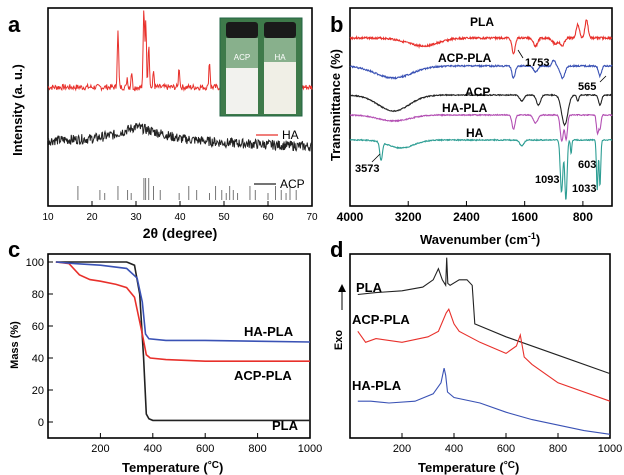  I want to click on d-xtick-label-600: 600, so click(506, 449).